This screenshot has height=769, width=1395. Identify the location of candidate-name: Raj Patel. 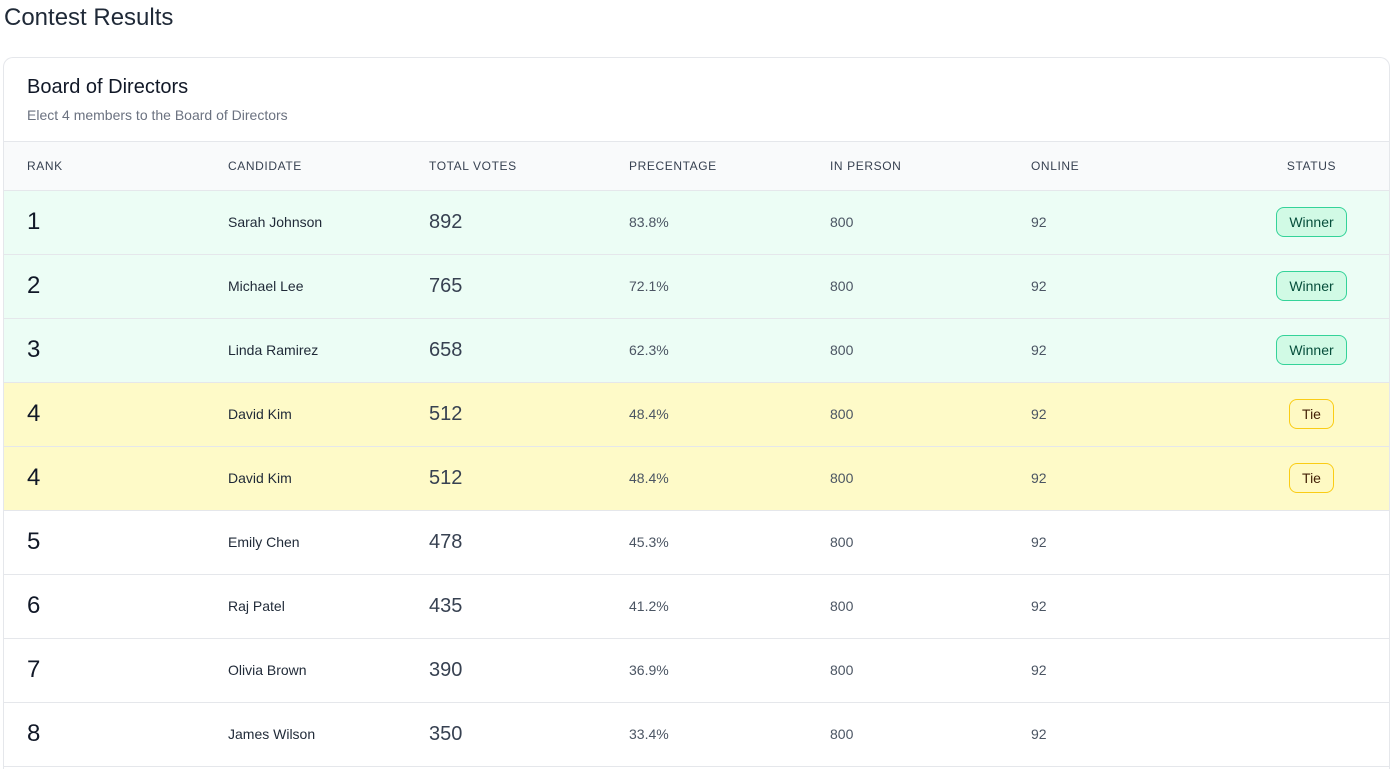
(256, 606).